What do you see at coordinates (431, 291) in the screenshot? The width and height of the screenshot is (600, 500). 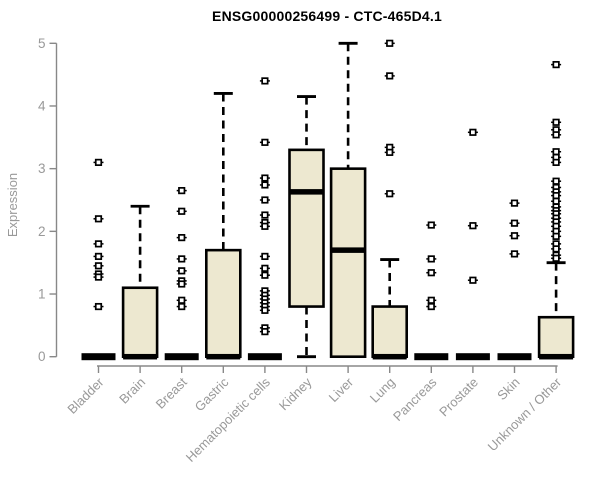 I see `box-pancreas` at bounding box center [431, 291].